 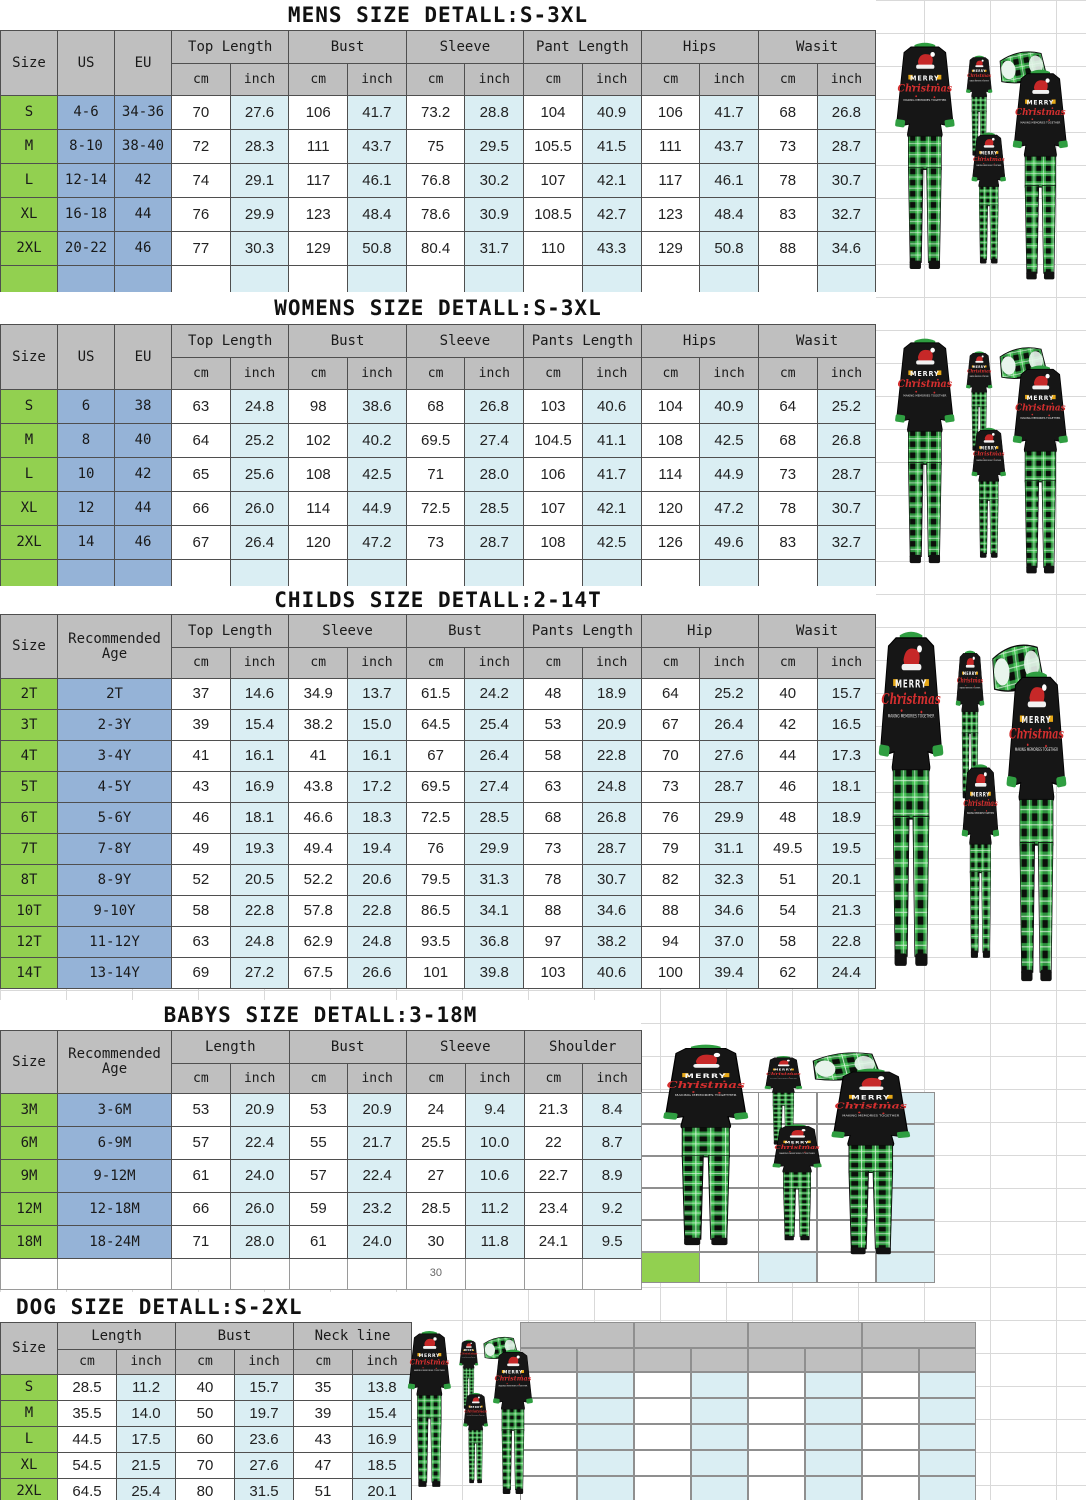 What do you see at coordinates (553, 1143) in the screenshot?
I see `value-cell: 22` at bounding box center [553, 1143].